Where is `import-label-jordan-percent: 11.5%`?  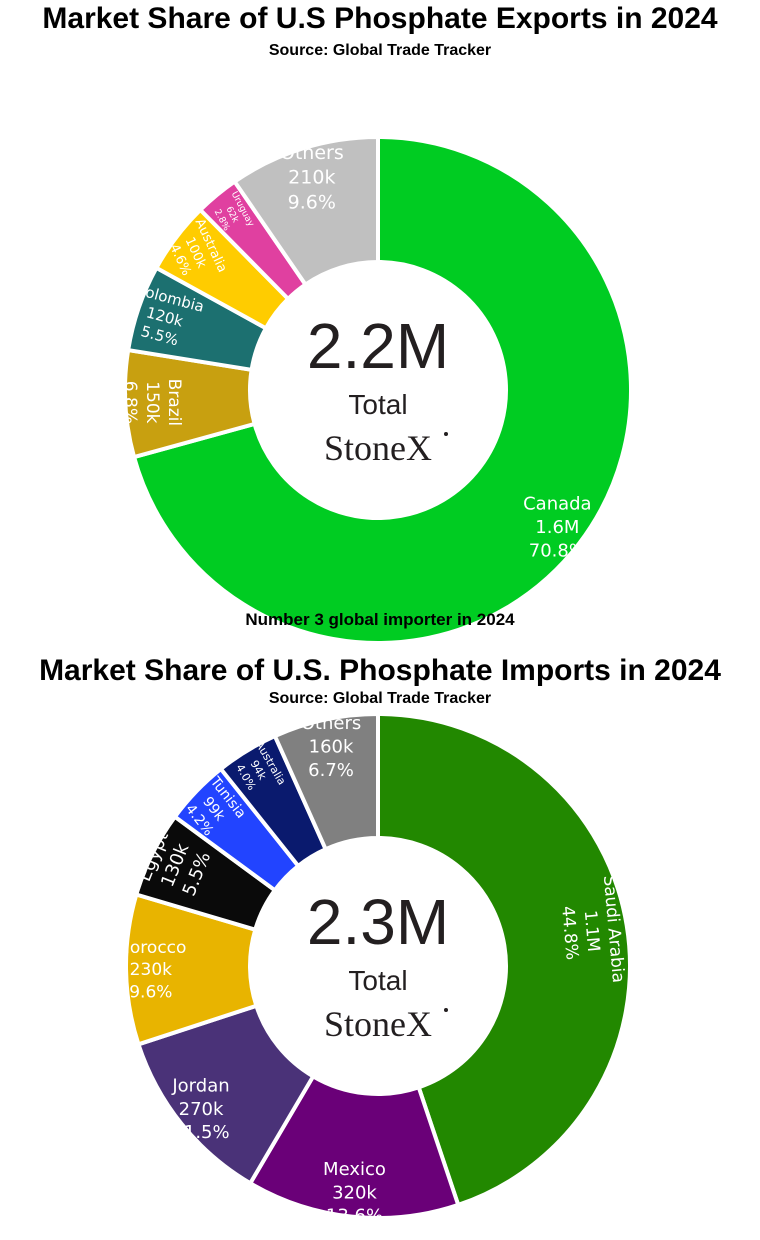 import-label-jordan-percent: 11.5% is located at coordinates (200, 1132).